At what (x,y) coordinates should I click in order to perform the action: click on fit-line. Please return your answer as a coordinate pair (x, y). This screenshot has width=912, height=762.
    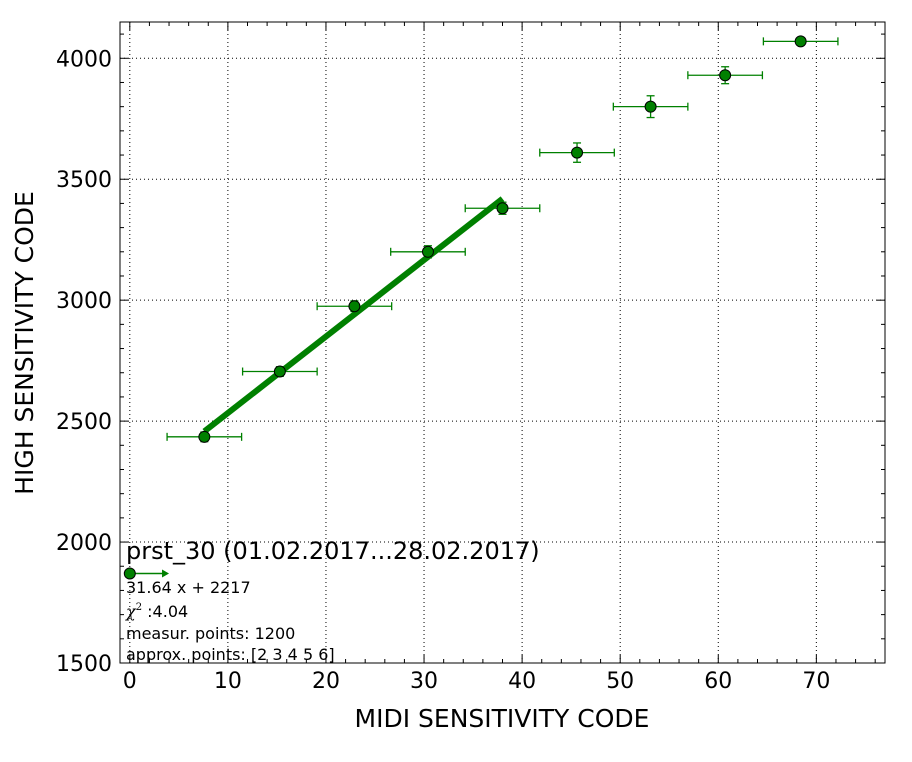
    Looking at the image, I should click on (353, 315).